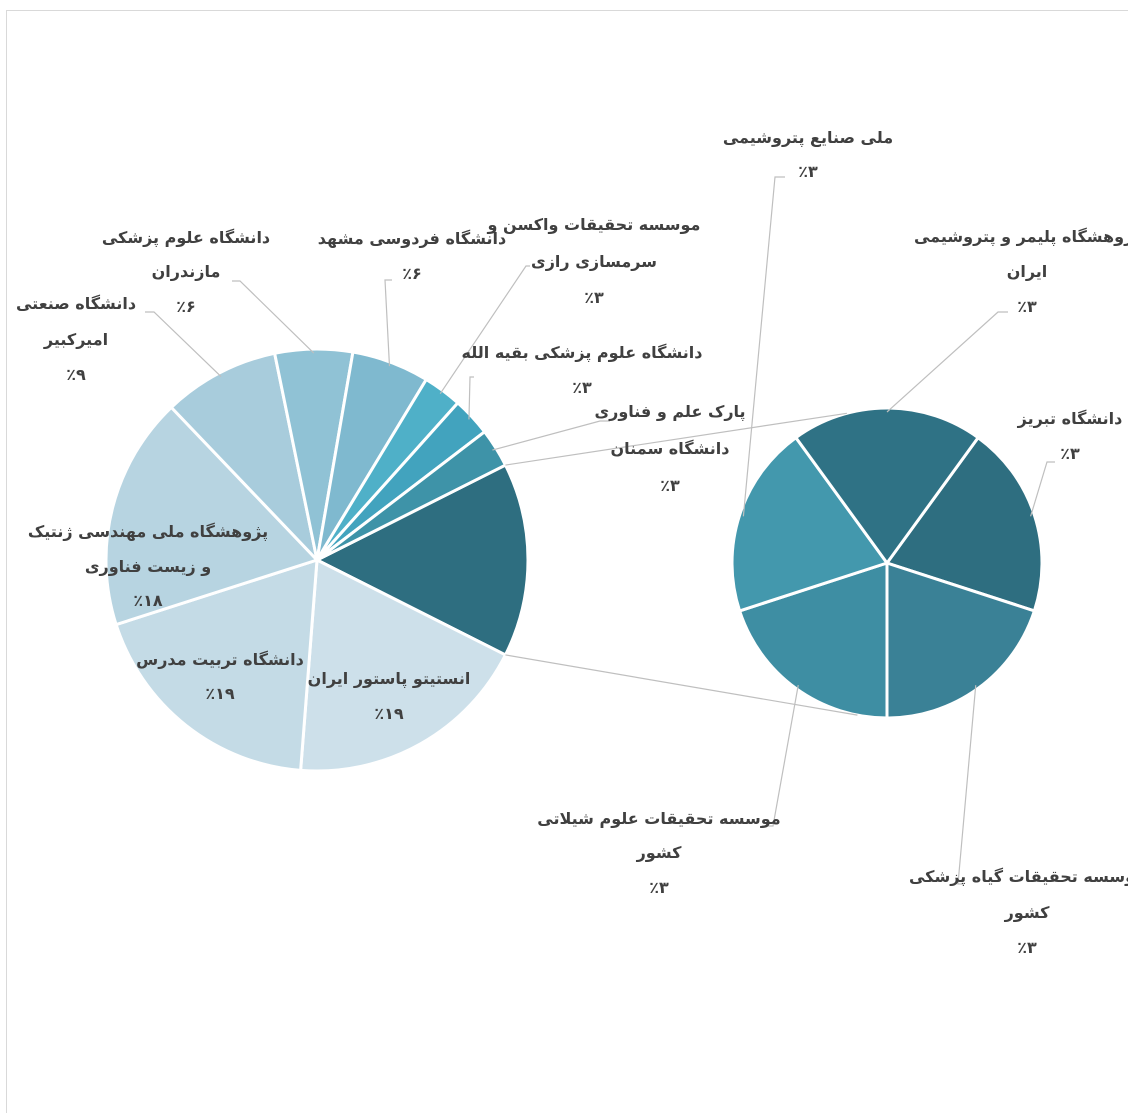 This screenshot has width=1128, height=1113. What do you see at coordinates (947, 362) in the screenshot?
I see `leader-polymer` at bounding box center [947, 362].